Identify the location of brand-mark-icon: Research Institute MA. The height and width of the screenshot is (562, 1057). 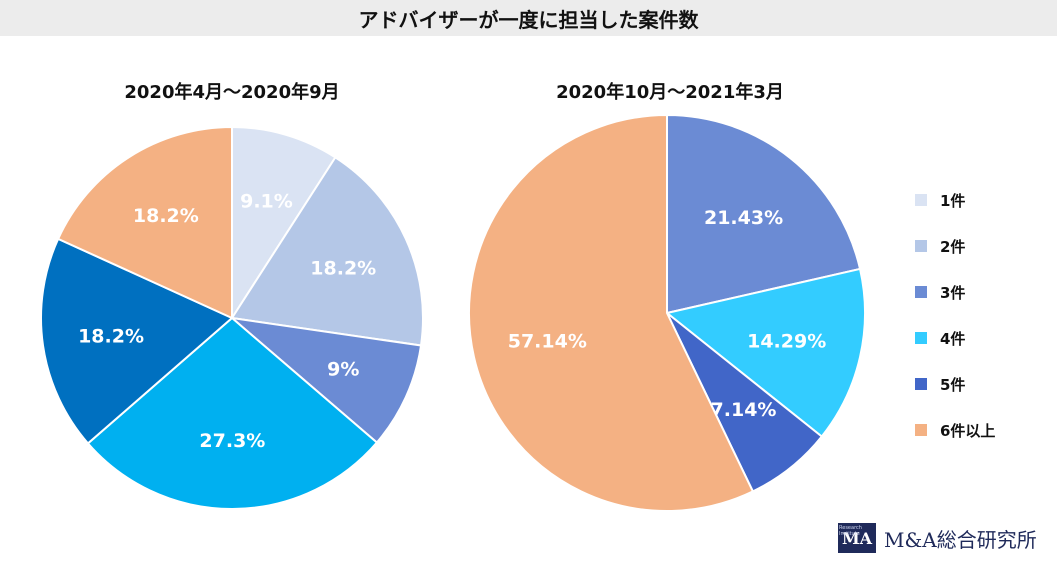
(857, 538).